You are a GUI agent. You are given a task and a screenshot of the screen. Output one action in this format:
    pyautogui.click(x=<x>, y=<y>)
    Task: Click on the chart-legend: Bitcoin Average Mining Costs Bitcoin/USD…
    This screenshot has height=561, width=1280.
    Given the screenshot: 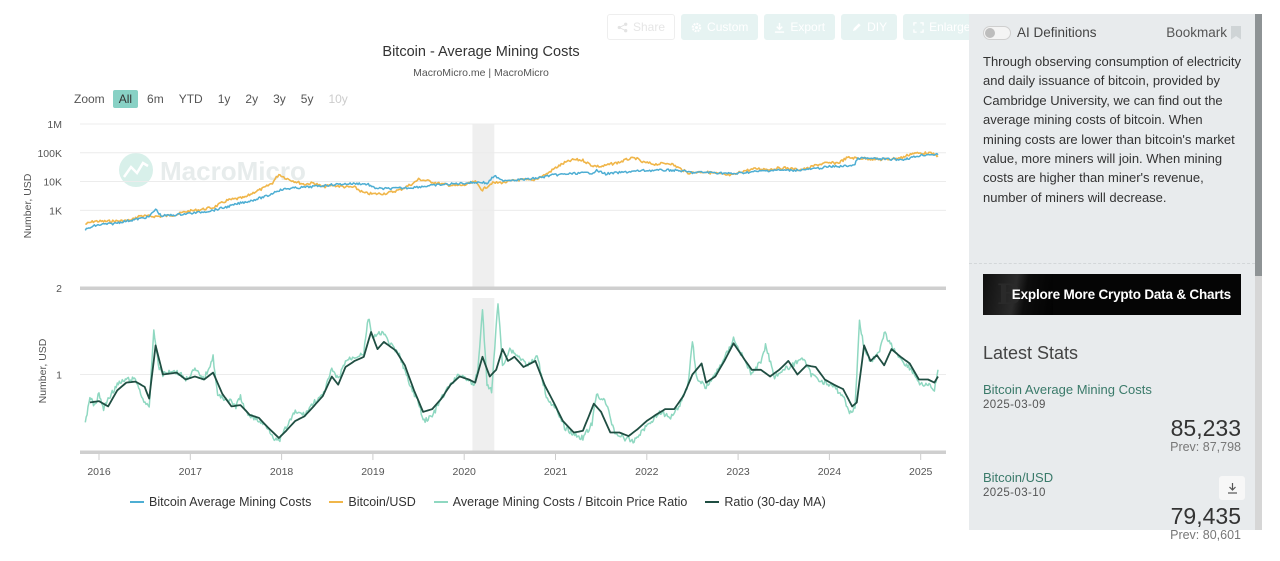 What is the action you would take?
    pyautogui.click(x=478, y=502)
    